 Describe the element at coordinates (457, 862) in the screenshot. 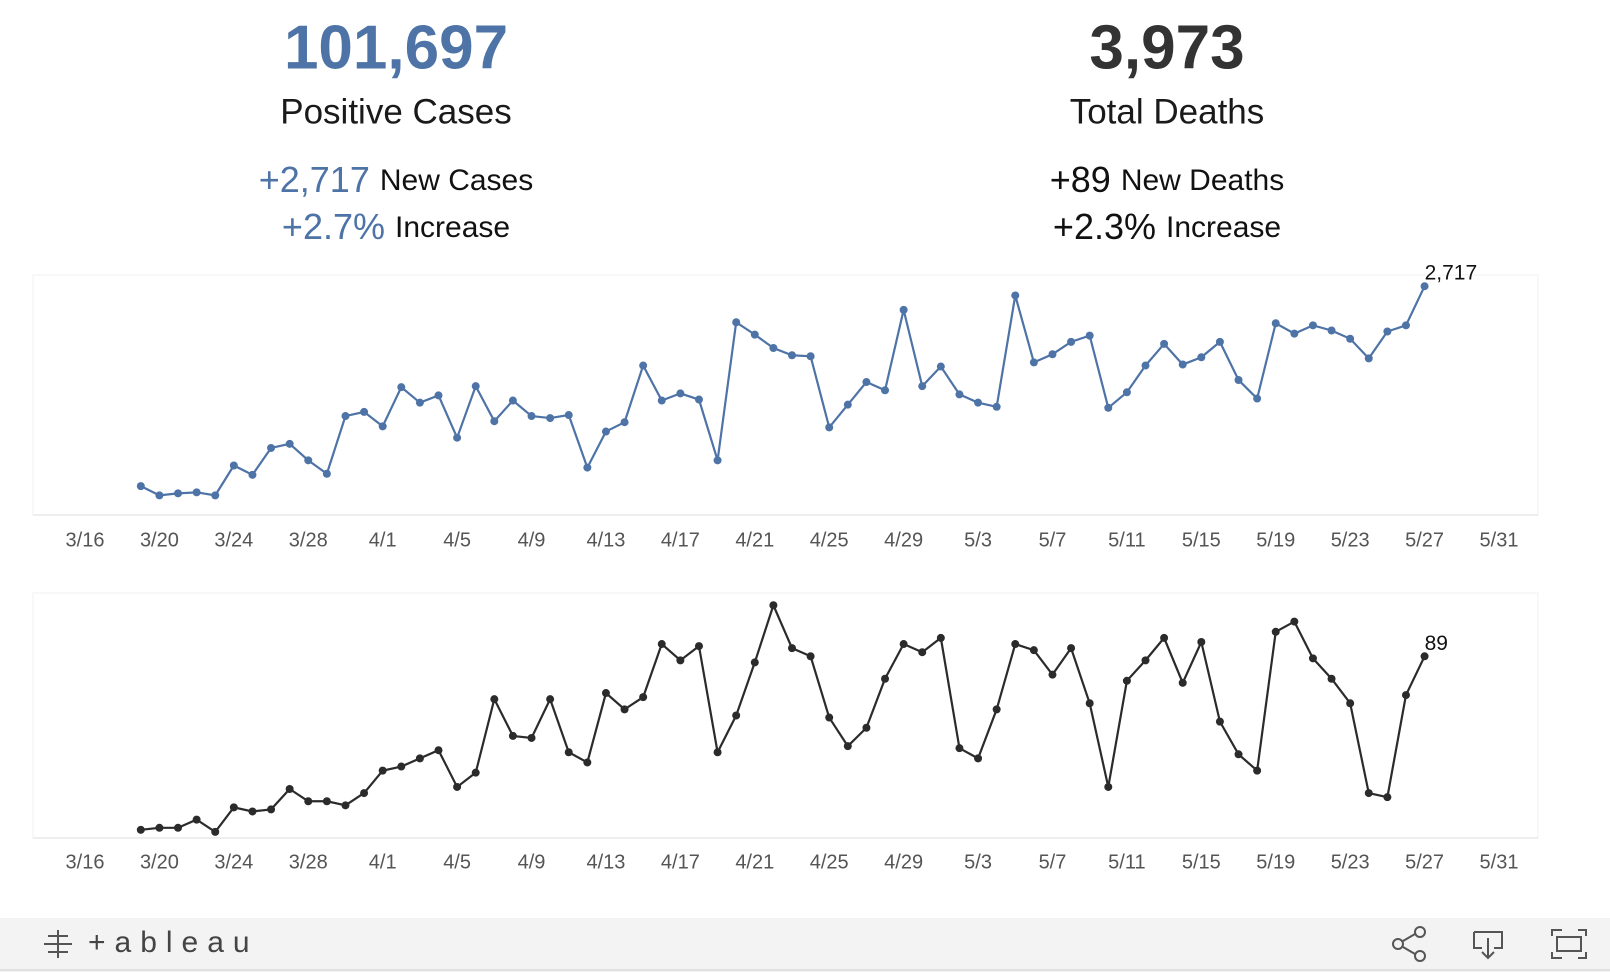

I see `x-tick-label: 4/5` at that location.